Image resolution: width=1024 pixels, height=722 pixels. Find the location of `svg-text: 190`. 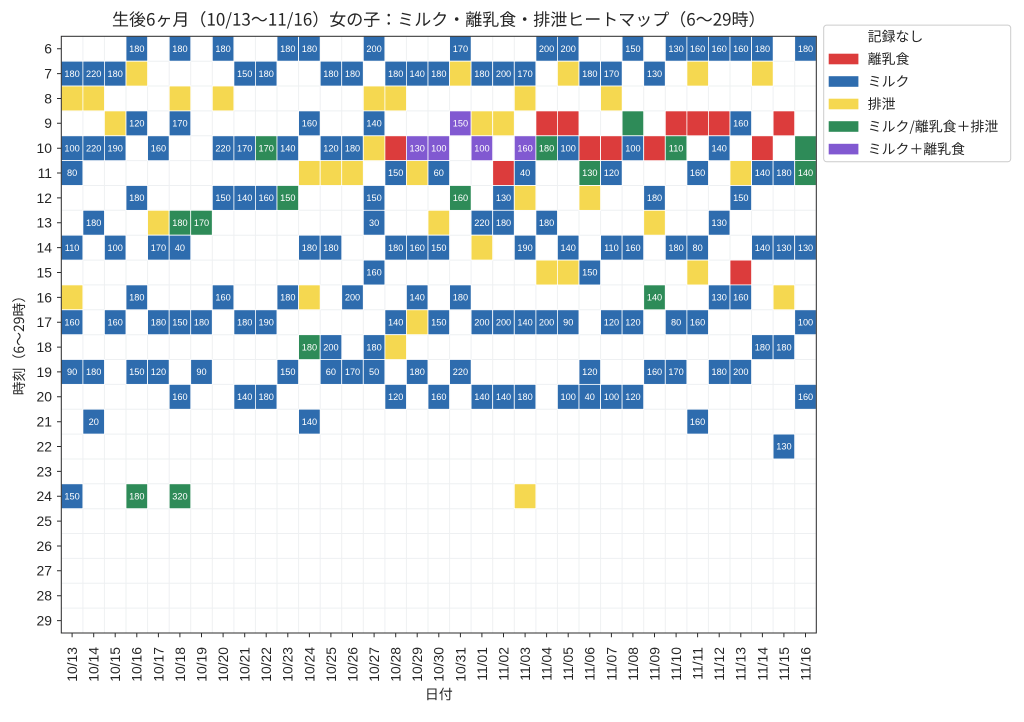

svg-text: 190 is located at coordinates (266, 322).